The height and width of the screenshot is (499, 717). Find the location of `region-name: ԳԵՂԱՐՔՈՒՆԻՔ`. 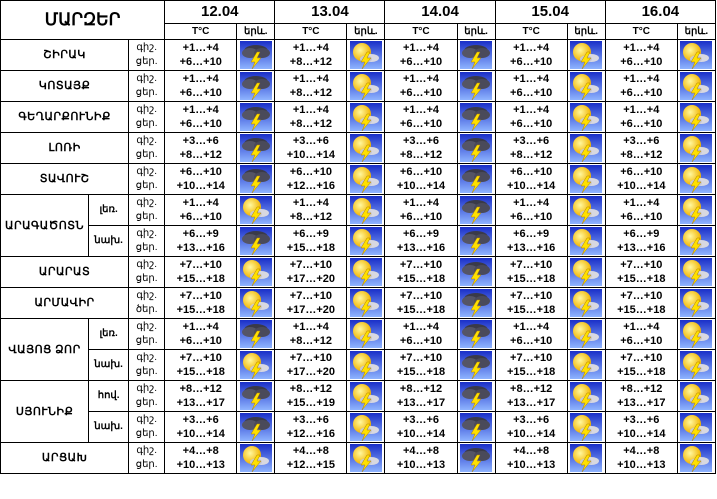

region-name: ԳԵՂԱՐՔՈՒՆԻՔ is located at coordinates (65, 117).